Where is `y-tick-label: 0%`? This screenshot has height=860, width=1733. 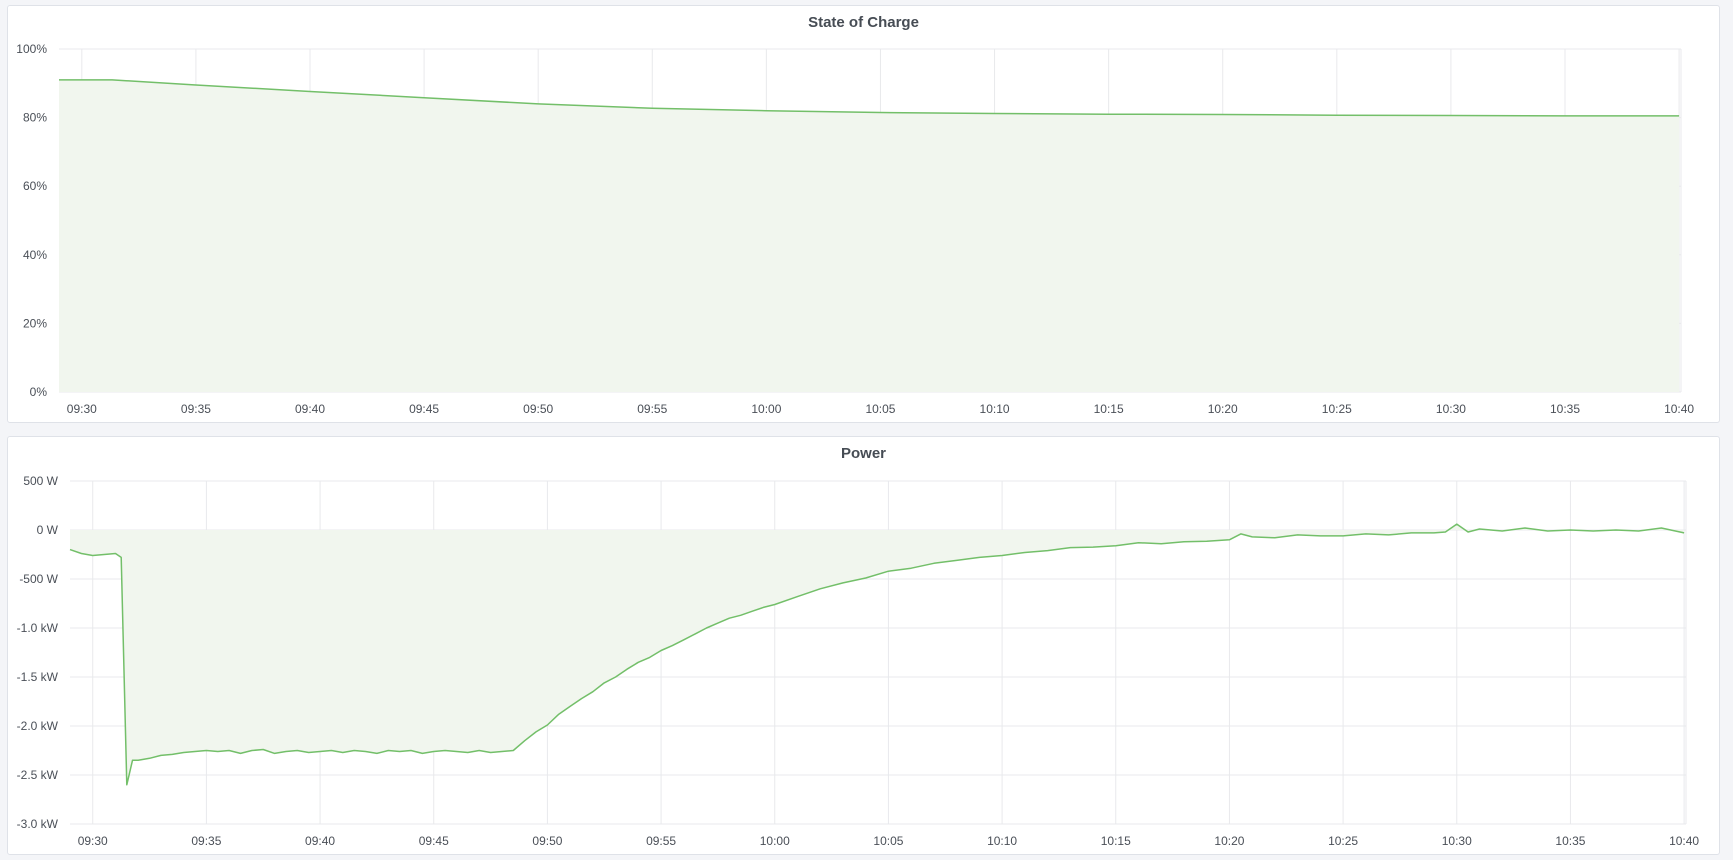 y-tick-label: 0% is located at coordinates (39, 392).